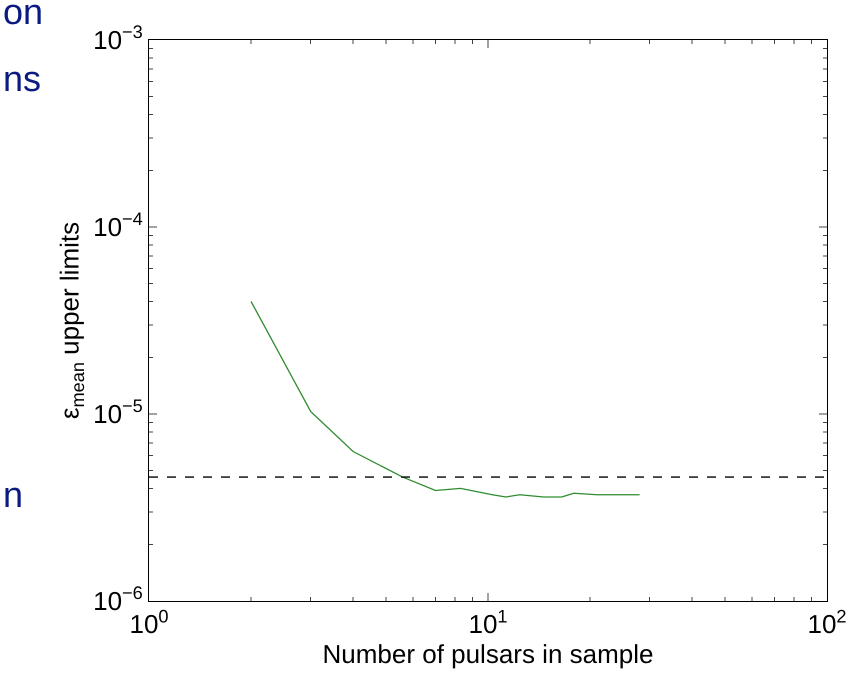 Image resolution: width=857 pixels, height=695 pixels. Describe the element at coordinates (118, 225) in the screenshot. I see `y-tick-label: 10$^{−4}$` at that location.